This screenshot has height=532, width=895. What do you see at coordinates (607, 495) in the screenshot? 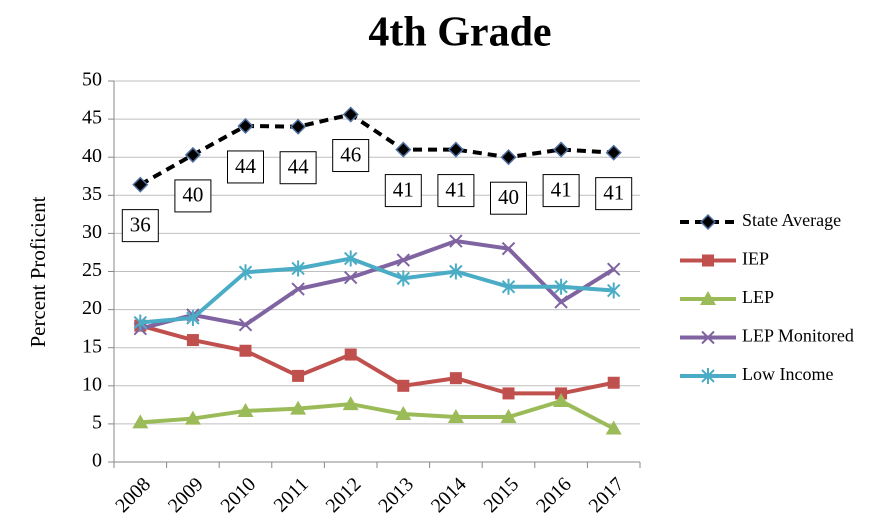
I see `x-tick-label: 2017` at bounding box center [607, 495].